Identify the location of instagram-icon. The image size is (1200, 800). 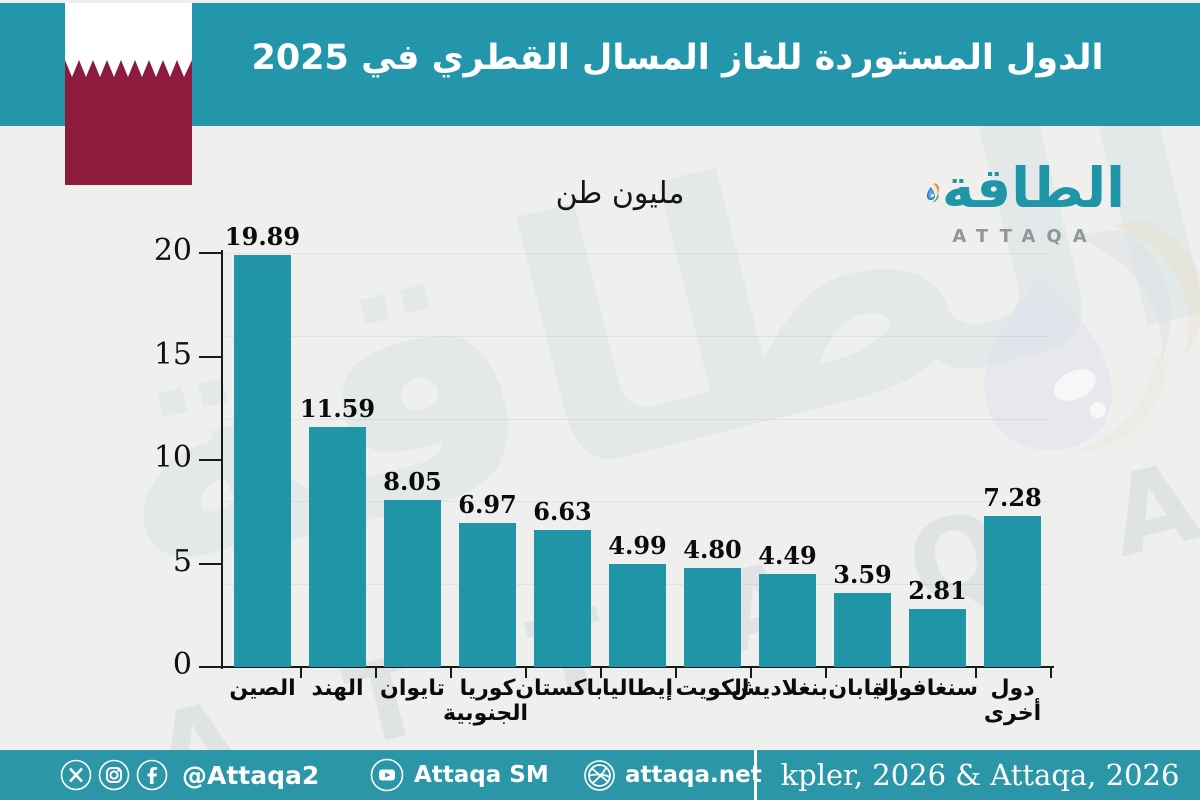
(114, 775).